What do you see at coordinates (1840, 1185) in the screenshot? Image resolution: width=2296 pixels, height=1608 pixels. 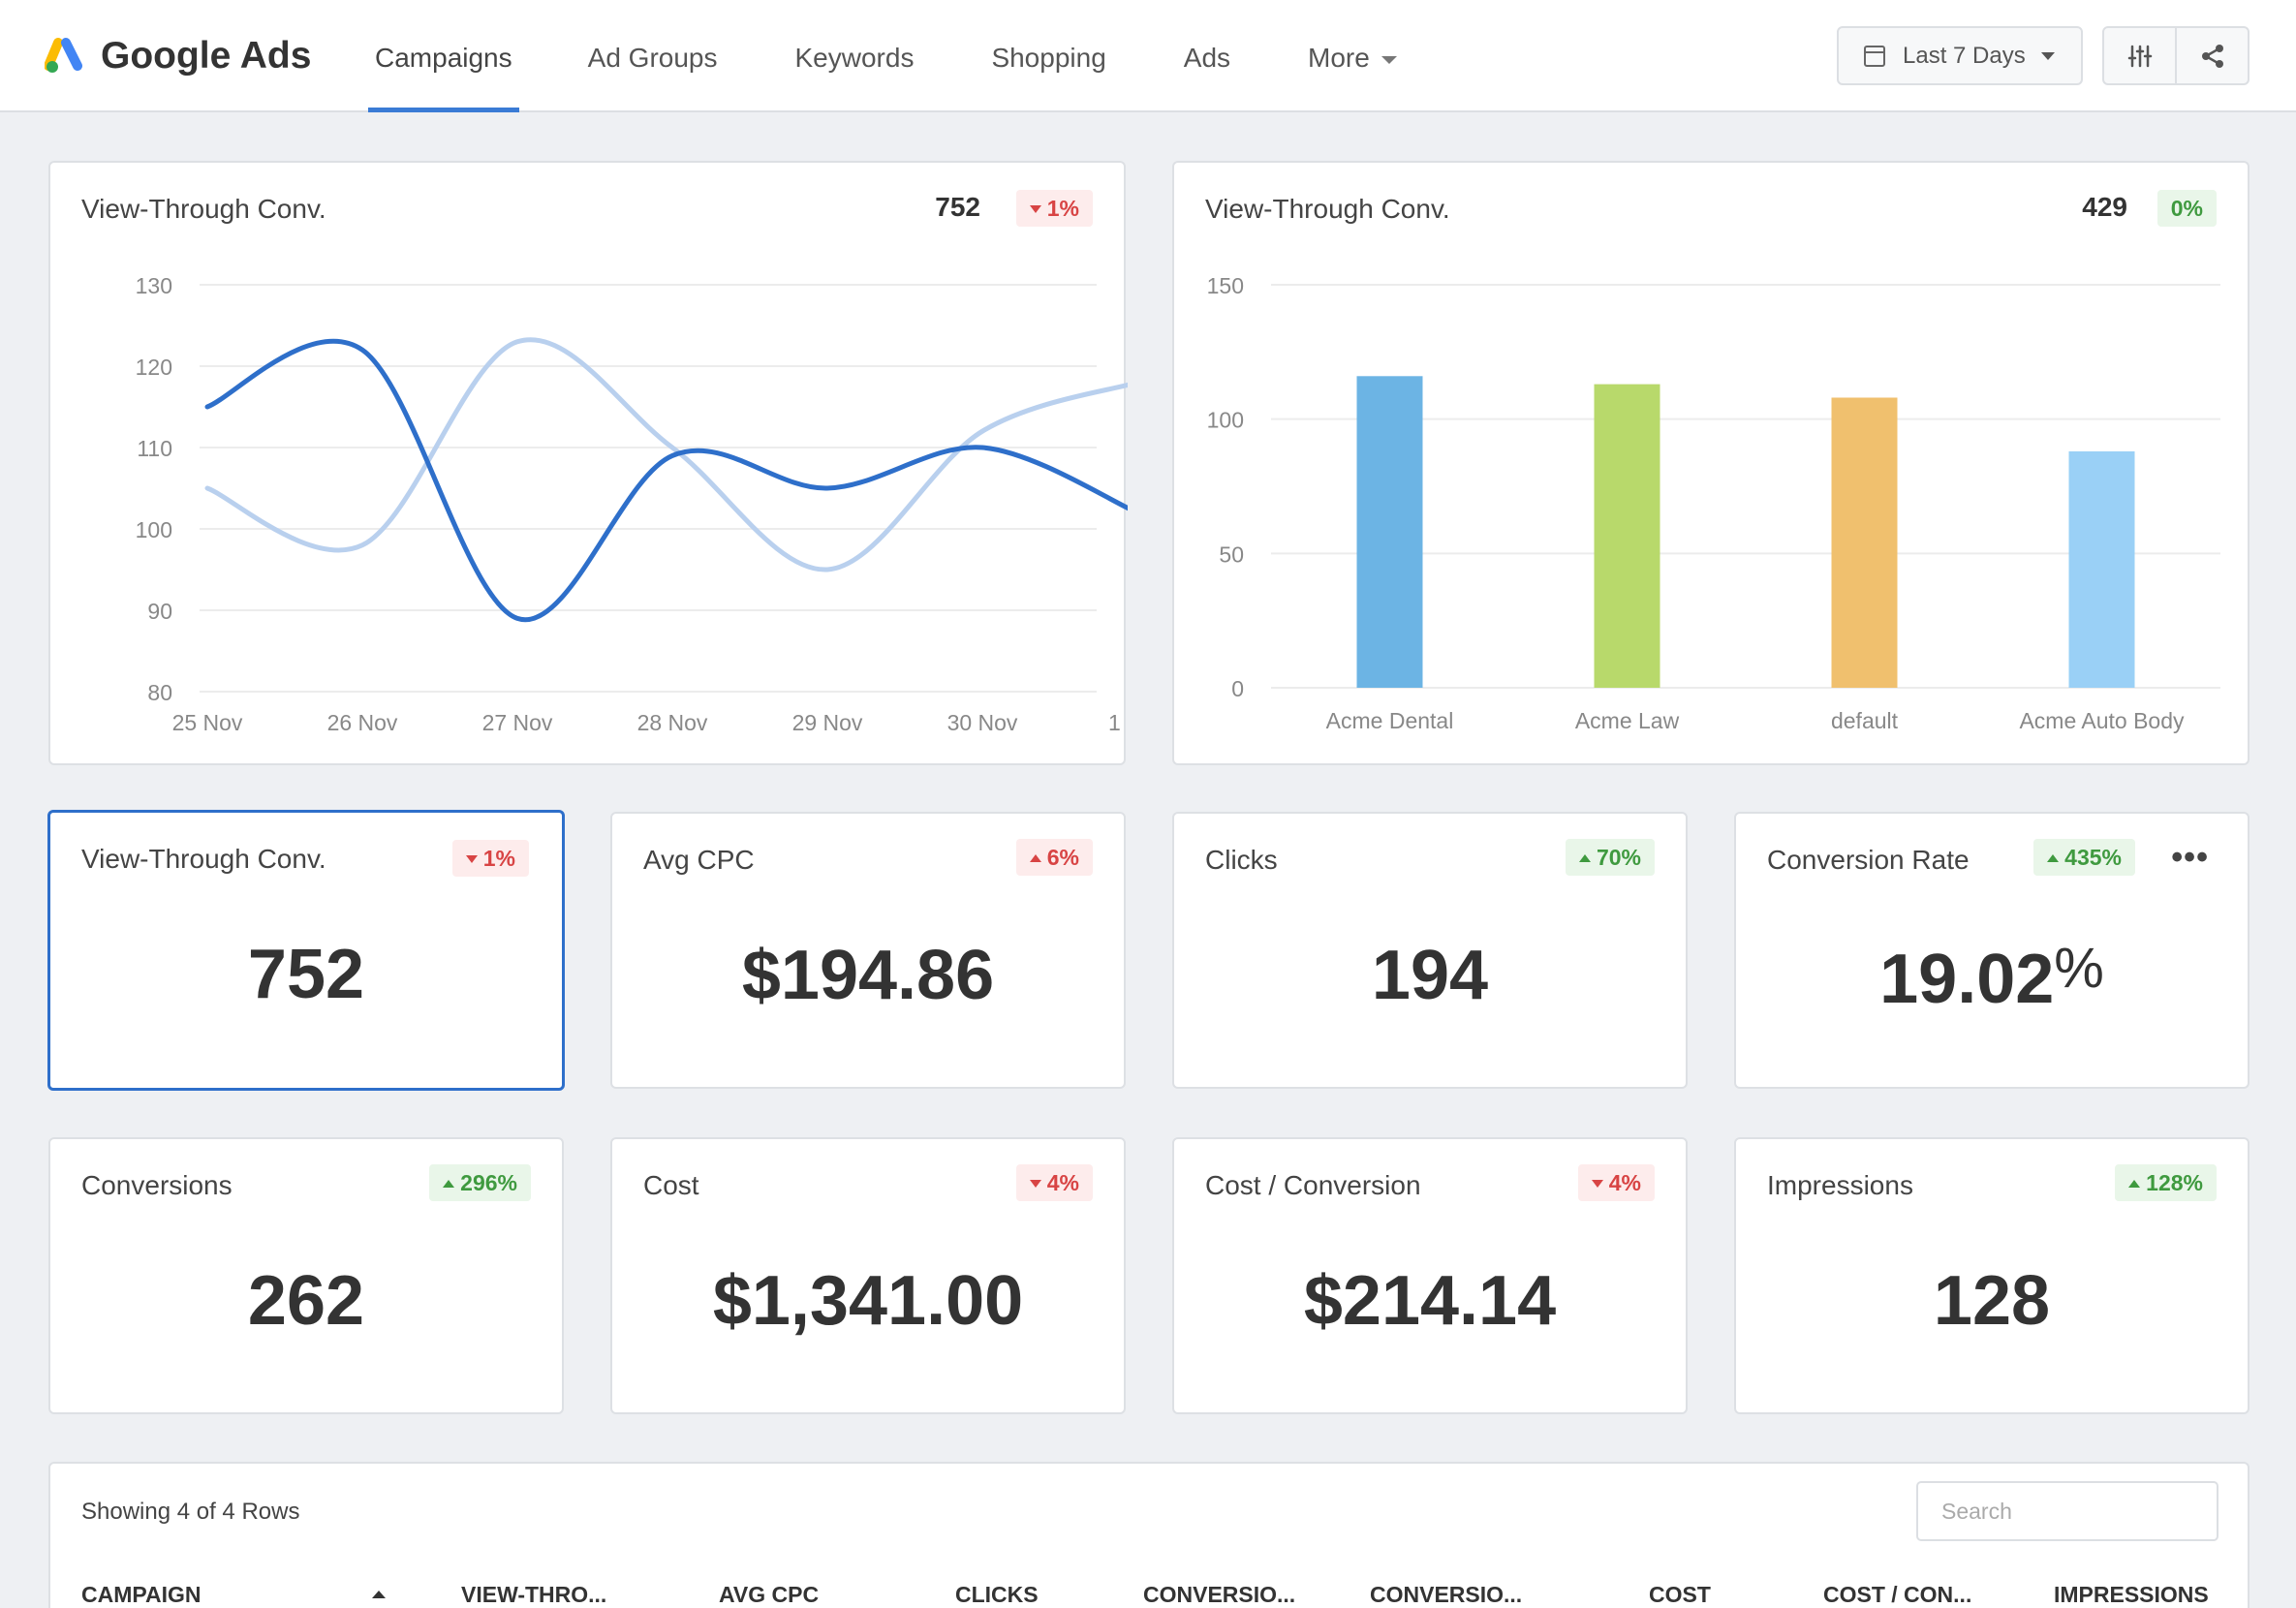 I see `metric-title: Impressions` at bounding box center [1840, 1185].